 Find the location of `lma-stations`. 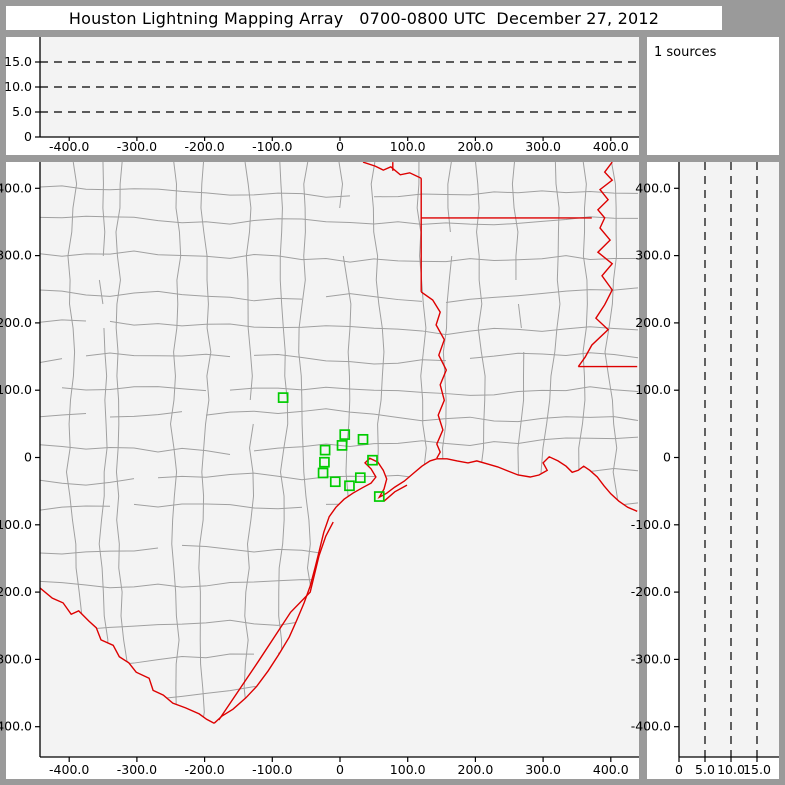

lma-stations is located at coordinates (331, 447).